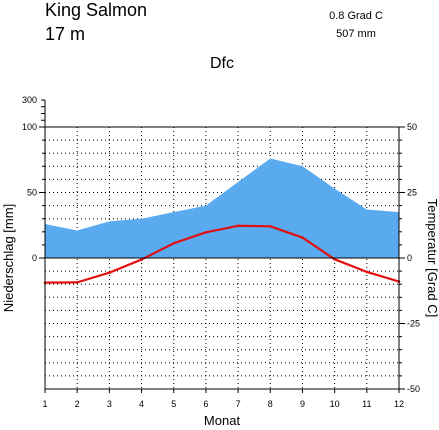  I want to click on left-axis-label: Niederschlag [mm], so click(8, 258).